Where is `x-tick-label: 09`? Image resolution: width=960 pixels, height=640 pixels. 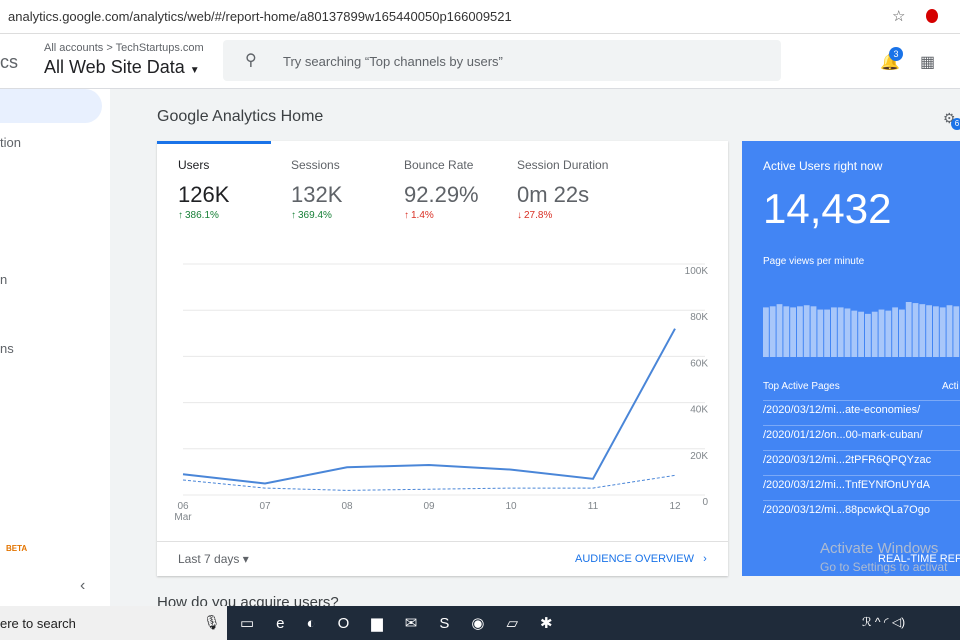 x-tick-label: 09 is located at coordinates (429, 506).